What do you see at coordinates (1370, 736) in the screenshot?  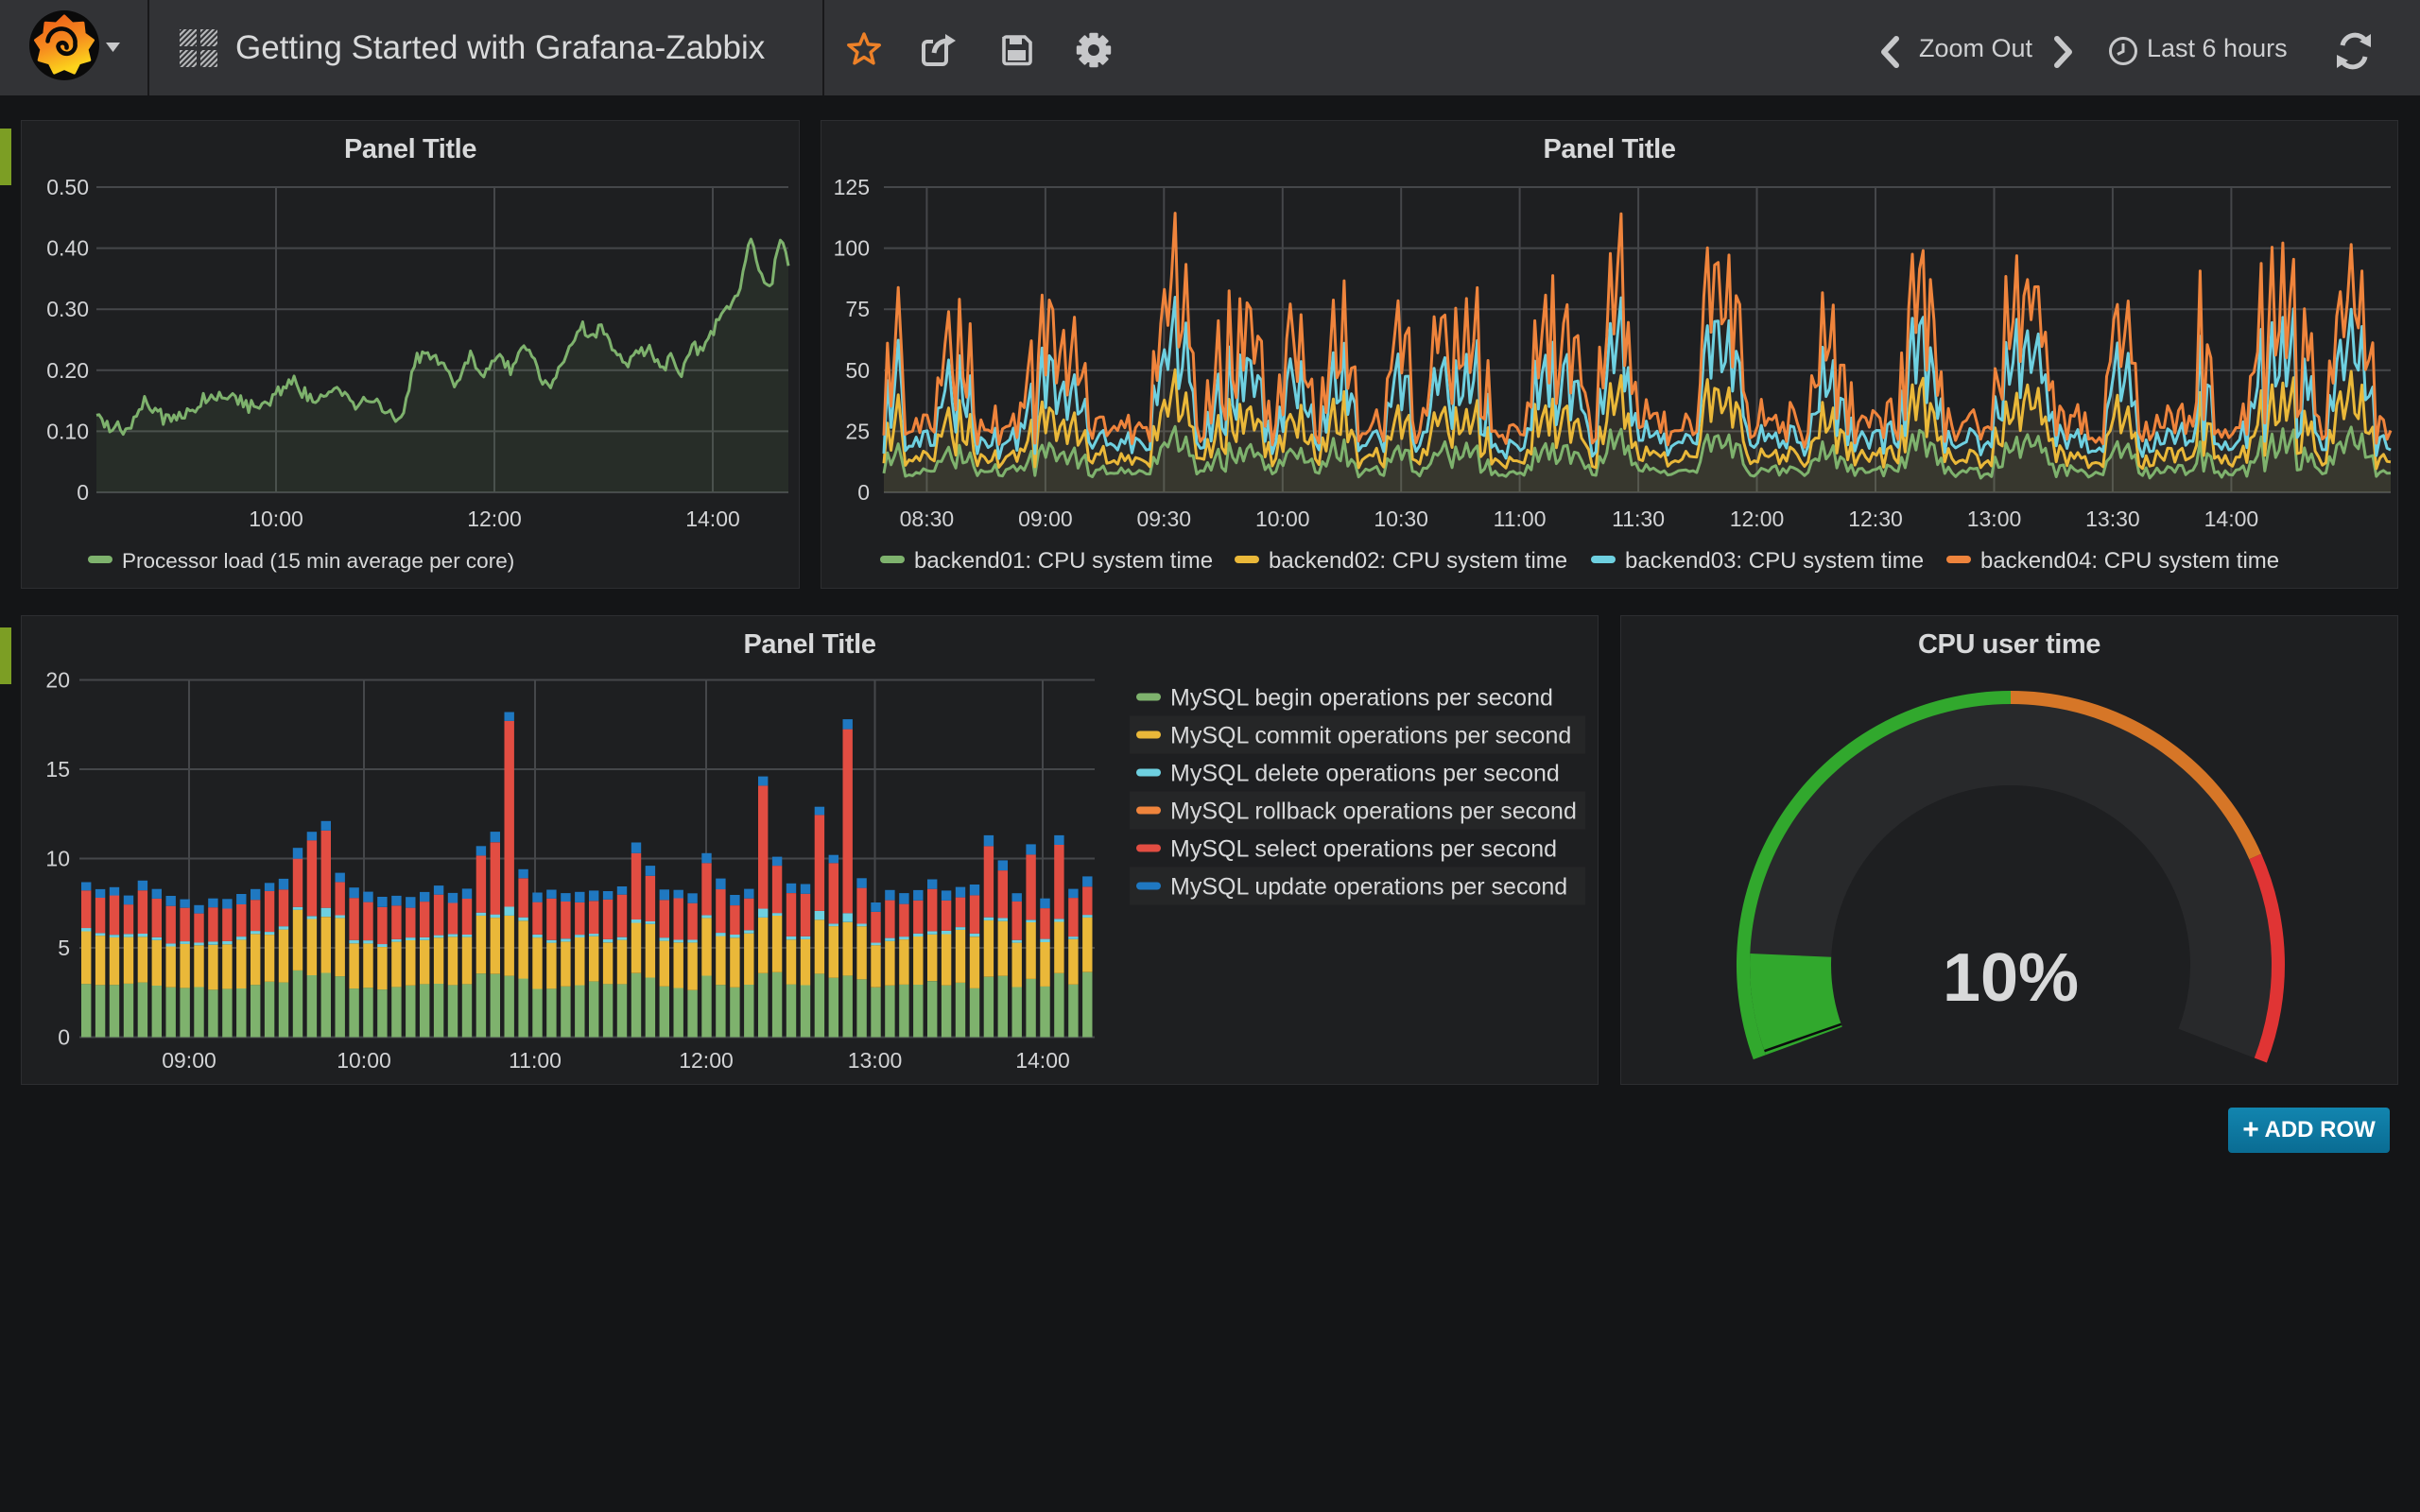 I see `svg-text:MySQL commit operations per se: MySQL commit operations per second` at bounding box center [1370, 736].